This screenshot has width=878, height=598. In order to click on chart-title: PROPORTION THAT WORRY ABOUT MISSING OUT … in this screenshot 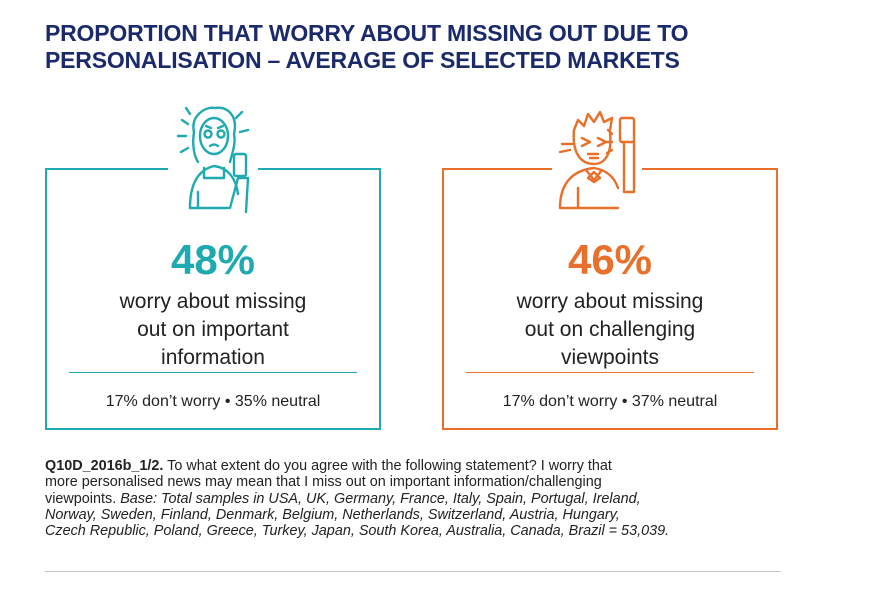, I will do `click(405, 47)`.